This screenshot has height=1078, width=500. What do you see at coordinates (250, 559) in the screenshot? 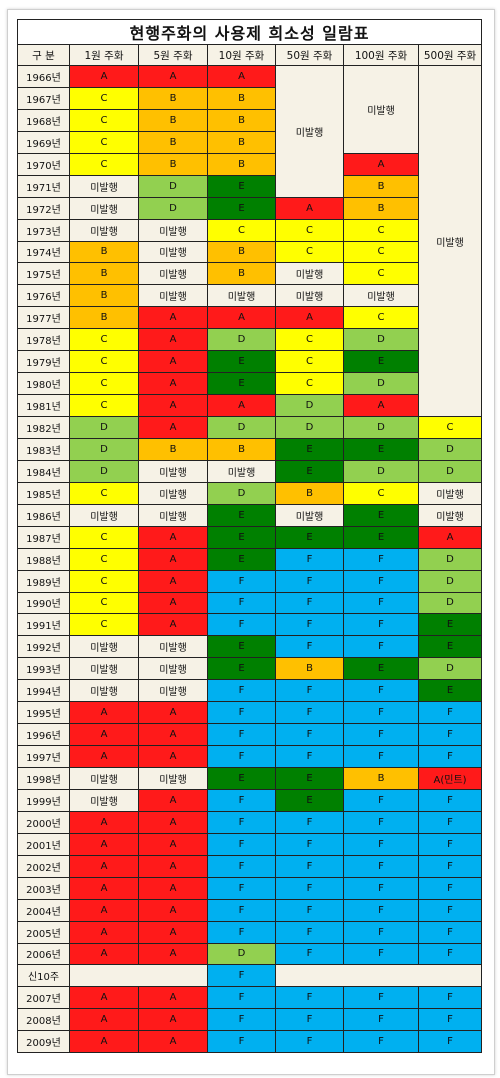
I see `table-row: 1988년 C A E F F D` at bounding box center [250, 559].